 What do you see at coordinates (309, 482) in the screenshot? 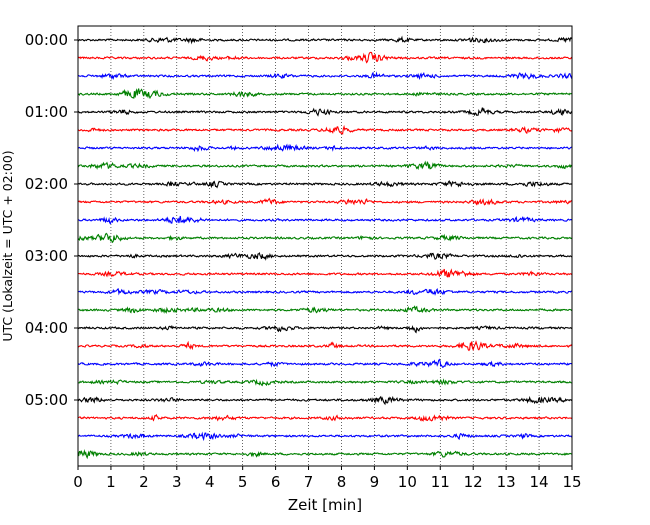
I see `x-tick-label: 7` at bounding box center [309, 482].